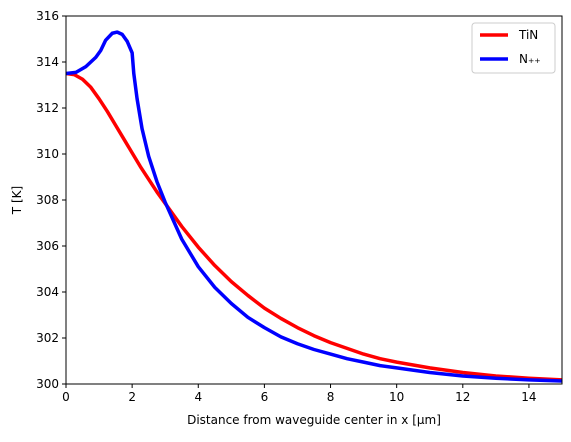 This screenshot has width=571, height=442. What do you see at coordinates (47, 338) in the screenshot?
I see `y-tick-label: 302` at bounding box center [47, 338].